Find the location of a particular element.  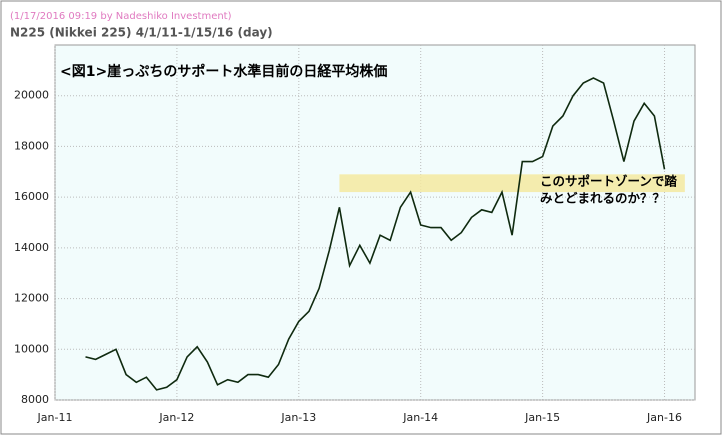

annotation: このサポートゾーンで踏 is located at coordinates (608, 181).